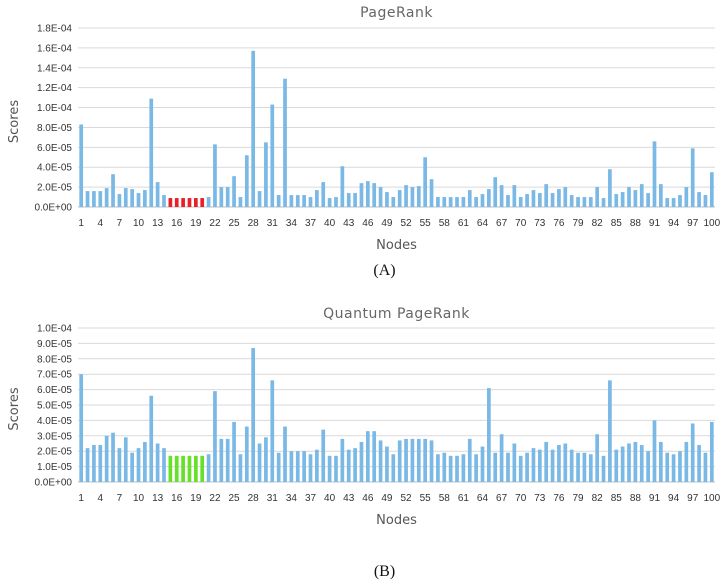 The image size is (727, 585). I want to click on chart1-xtick-label: 58, so click(445, 223).